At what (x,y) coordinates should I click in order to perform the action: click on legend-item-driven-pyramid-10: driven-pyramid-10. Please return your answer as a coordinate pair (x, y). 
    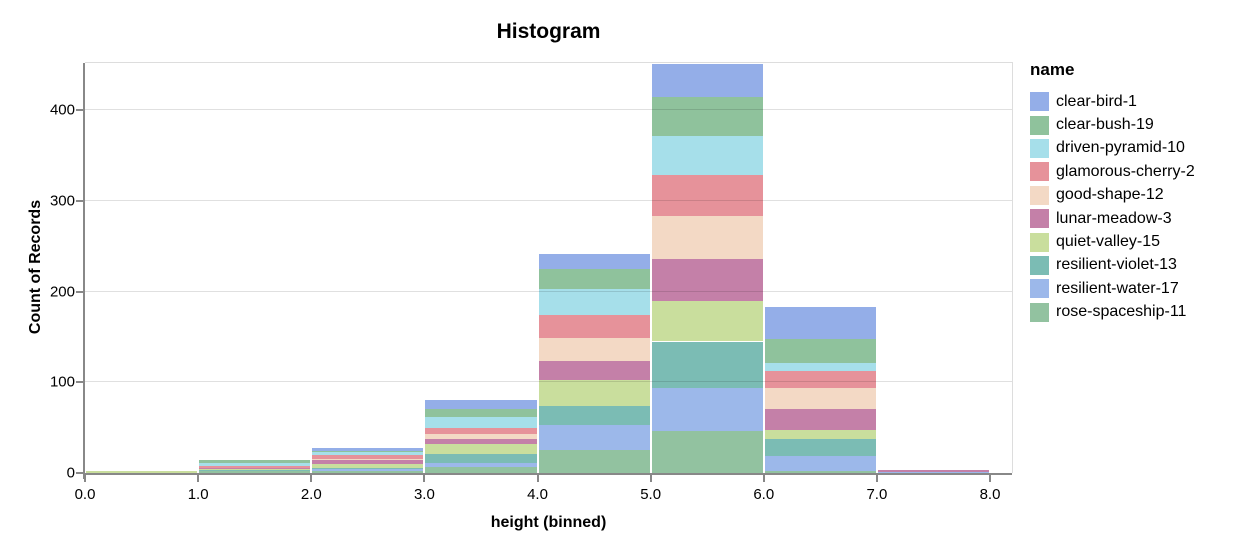
    Looking at the image, I should click on (1112, 148).